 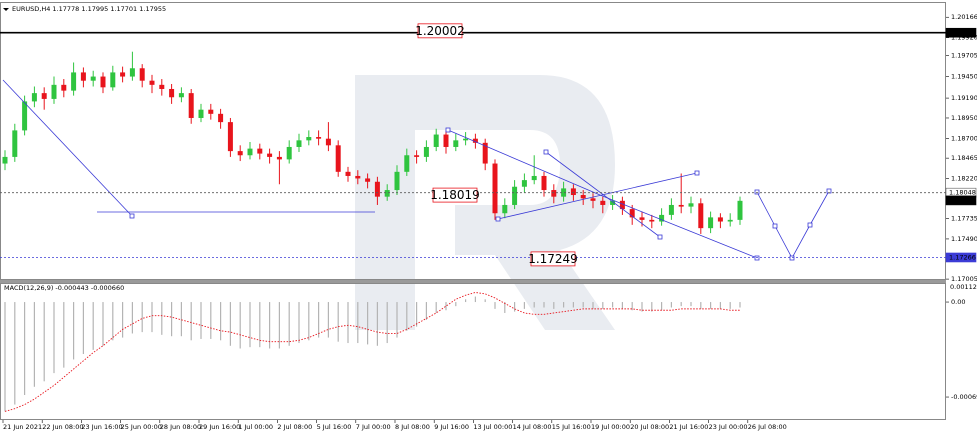 I want to click on y-tick-label: 1.17735, so click(x=964, y=219).